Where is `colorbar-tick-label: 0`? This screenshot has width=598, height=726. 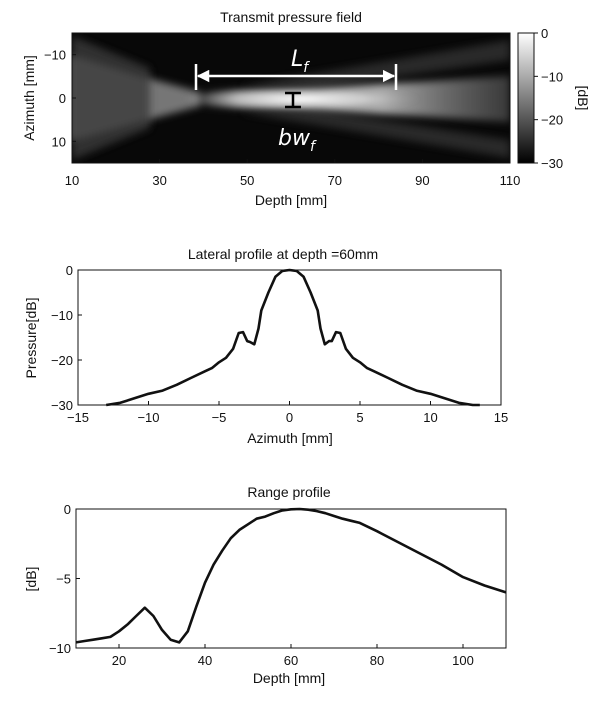 colorbar-tick-label: 0 is located at coordinates (544, 33).